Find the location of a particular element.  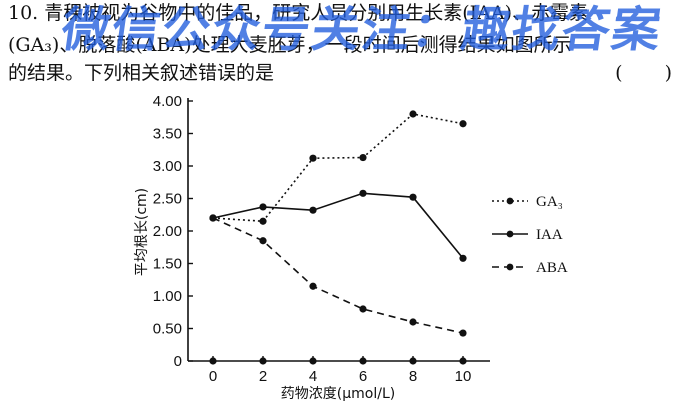

answer-parentheses: ( ) is located at coordinates (652, 73).